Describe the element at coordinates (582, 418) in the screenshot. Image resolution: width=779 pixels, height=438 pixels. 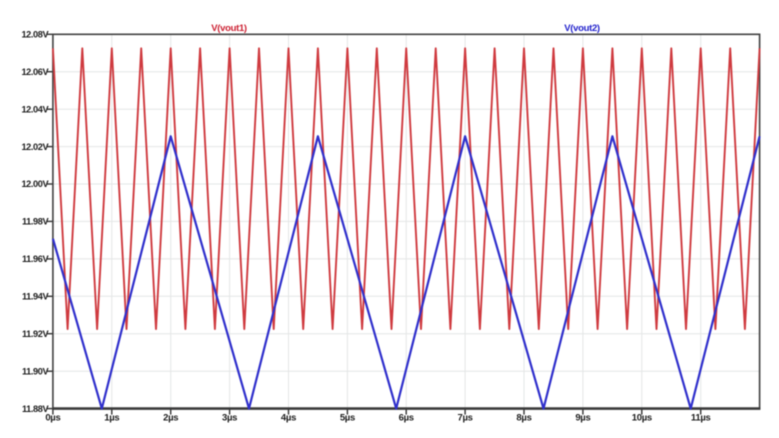
I see `svg-text: 9µs` at that location.